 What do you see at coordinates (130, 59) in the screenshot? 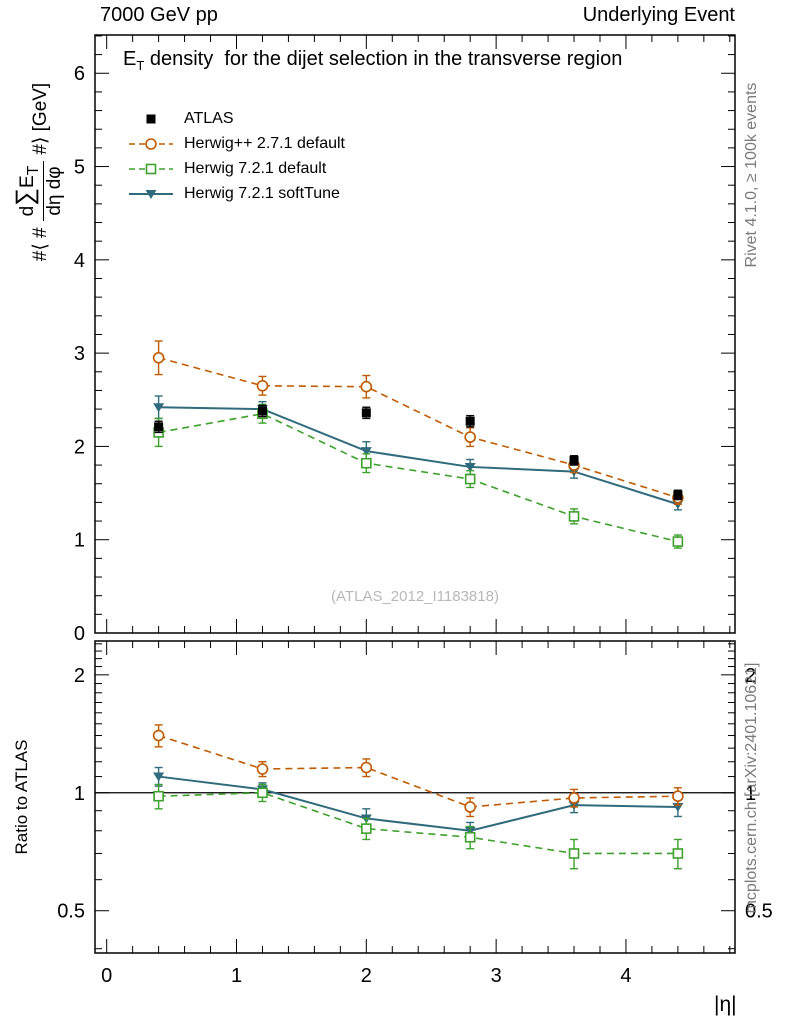
I see `plot-title-pre: E` at bounding box center [130, 59].